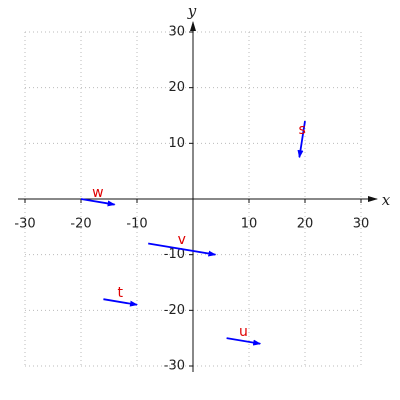 The width and height of the screenshot is (400, 400). What do you see at coordinates (302, 130) in the screenshot?
I see `vector-label: s` at bounding box center [302, 130].